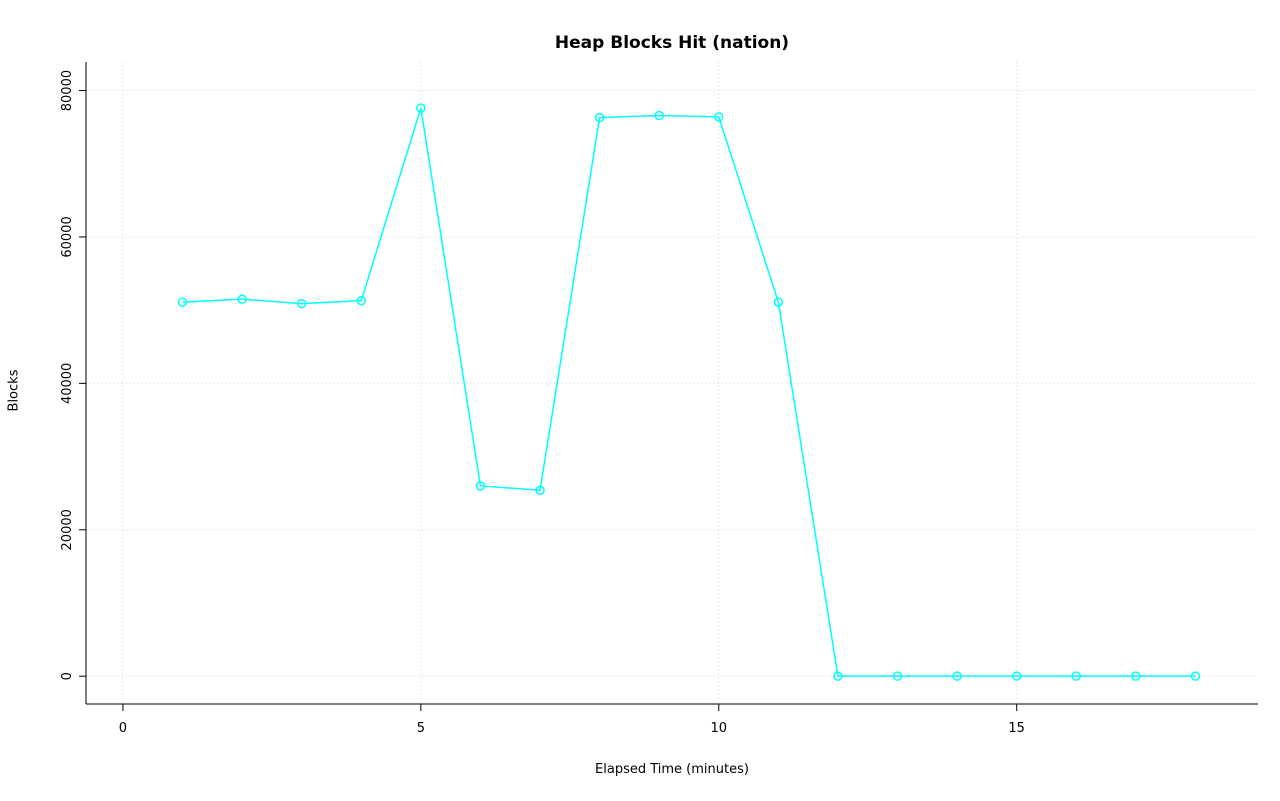 The width and height of the screenshot is (1280, 801). What do you see at coordinates (67, 676) in the screenshot?
I see `y-tick-label: 0` at bounding box center [67, 676].